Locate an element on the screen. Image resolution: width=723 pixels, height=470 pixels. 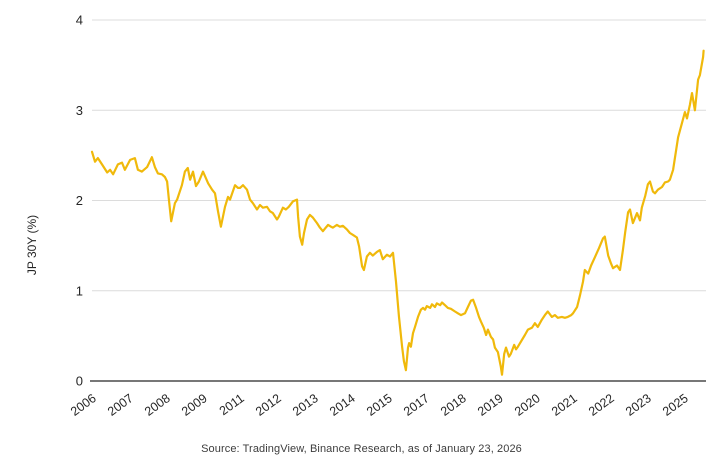
x-tick-label-2025: 2025 is located at coordinates (675, 405).